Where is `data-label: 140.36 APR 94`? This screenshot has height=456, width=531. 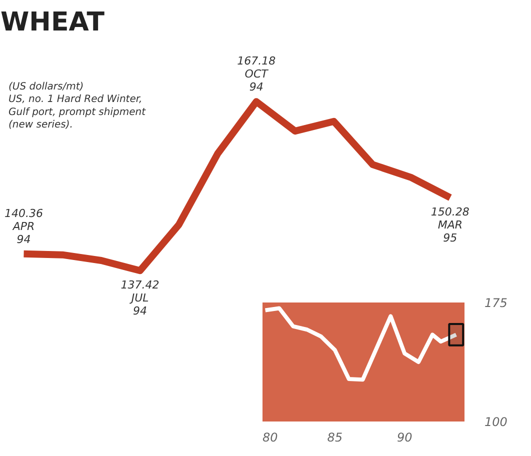
data-label: 140.36 APR 94 is located at coordinates (24, 226).